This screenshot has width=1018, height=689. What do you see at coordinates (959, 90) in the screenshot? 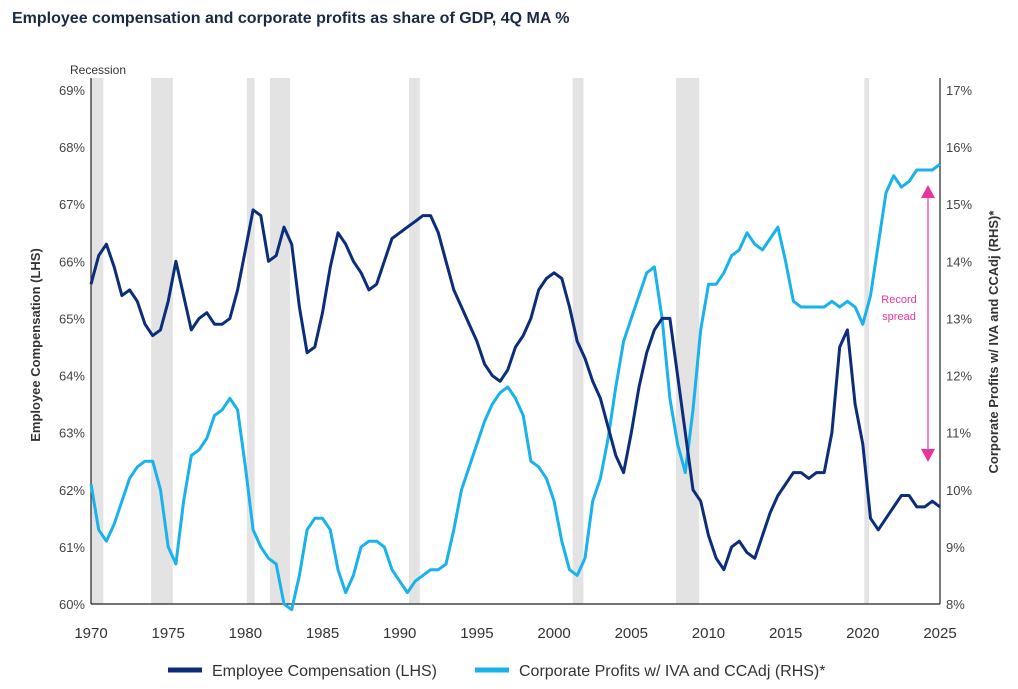
I see `right-tick-label: 17%` at bounding box center [959, 90].